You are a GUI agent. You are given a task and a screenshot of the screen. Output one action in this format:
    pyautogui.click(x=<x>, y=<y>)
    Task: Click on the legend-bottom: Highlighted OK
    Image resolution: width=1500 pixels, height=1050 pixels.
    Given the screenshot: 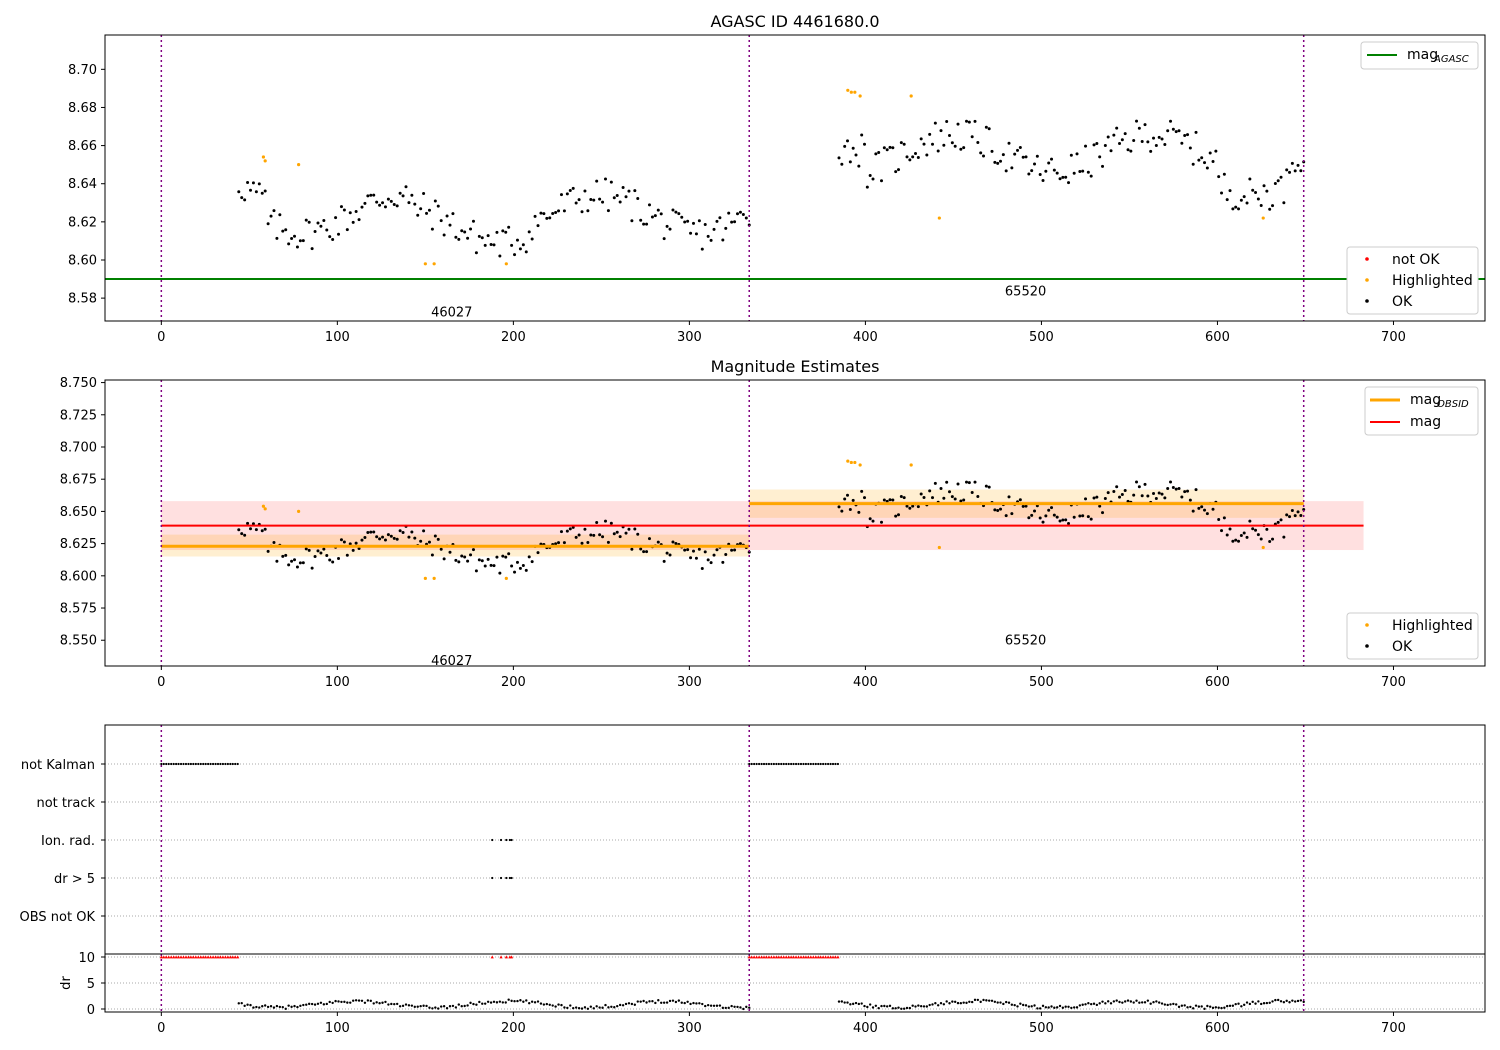 What is the action you would take?
    pyautogui.click(x=1412, y=636)
    